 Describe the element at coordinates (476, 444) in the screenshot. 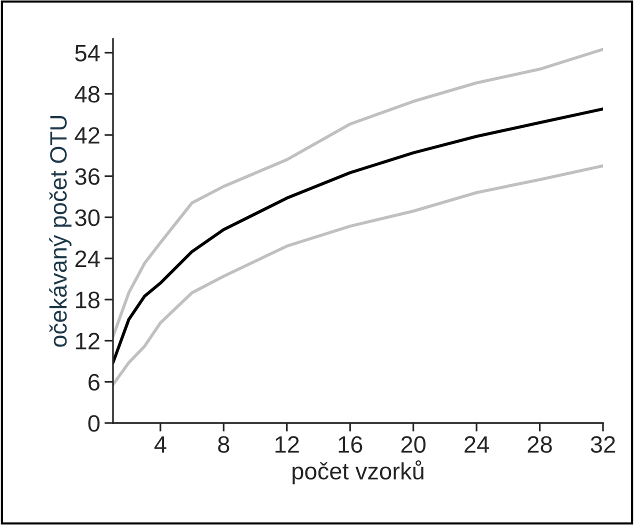

I see `x-tick-label: 24` at that location.